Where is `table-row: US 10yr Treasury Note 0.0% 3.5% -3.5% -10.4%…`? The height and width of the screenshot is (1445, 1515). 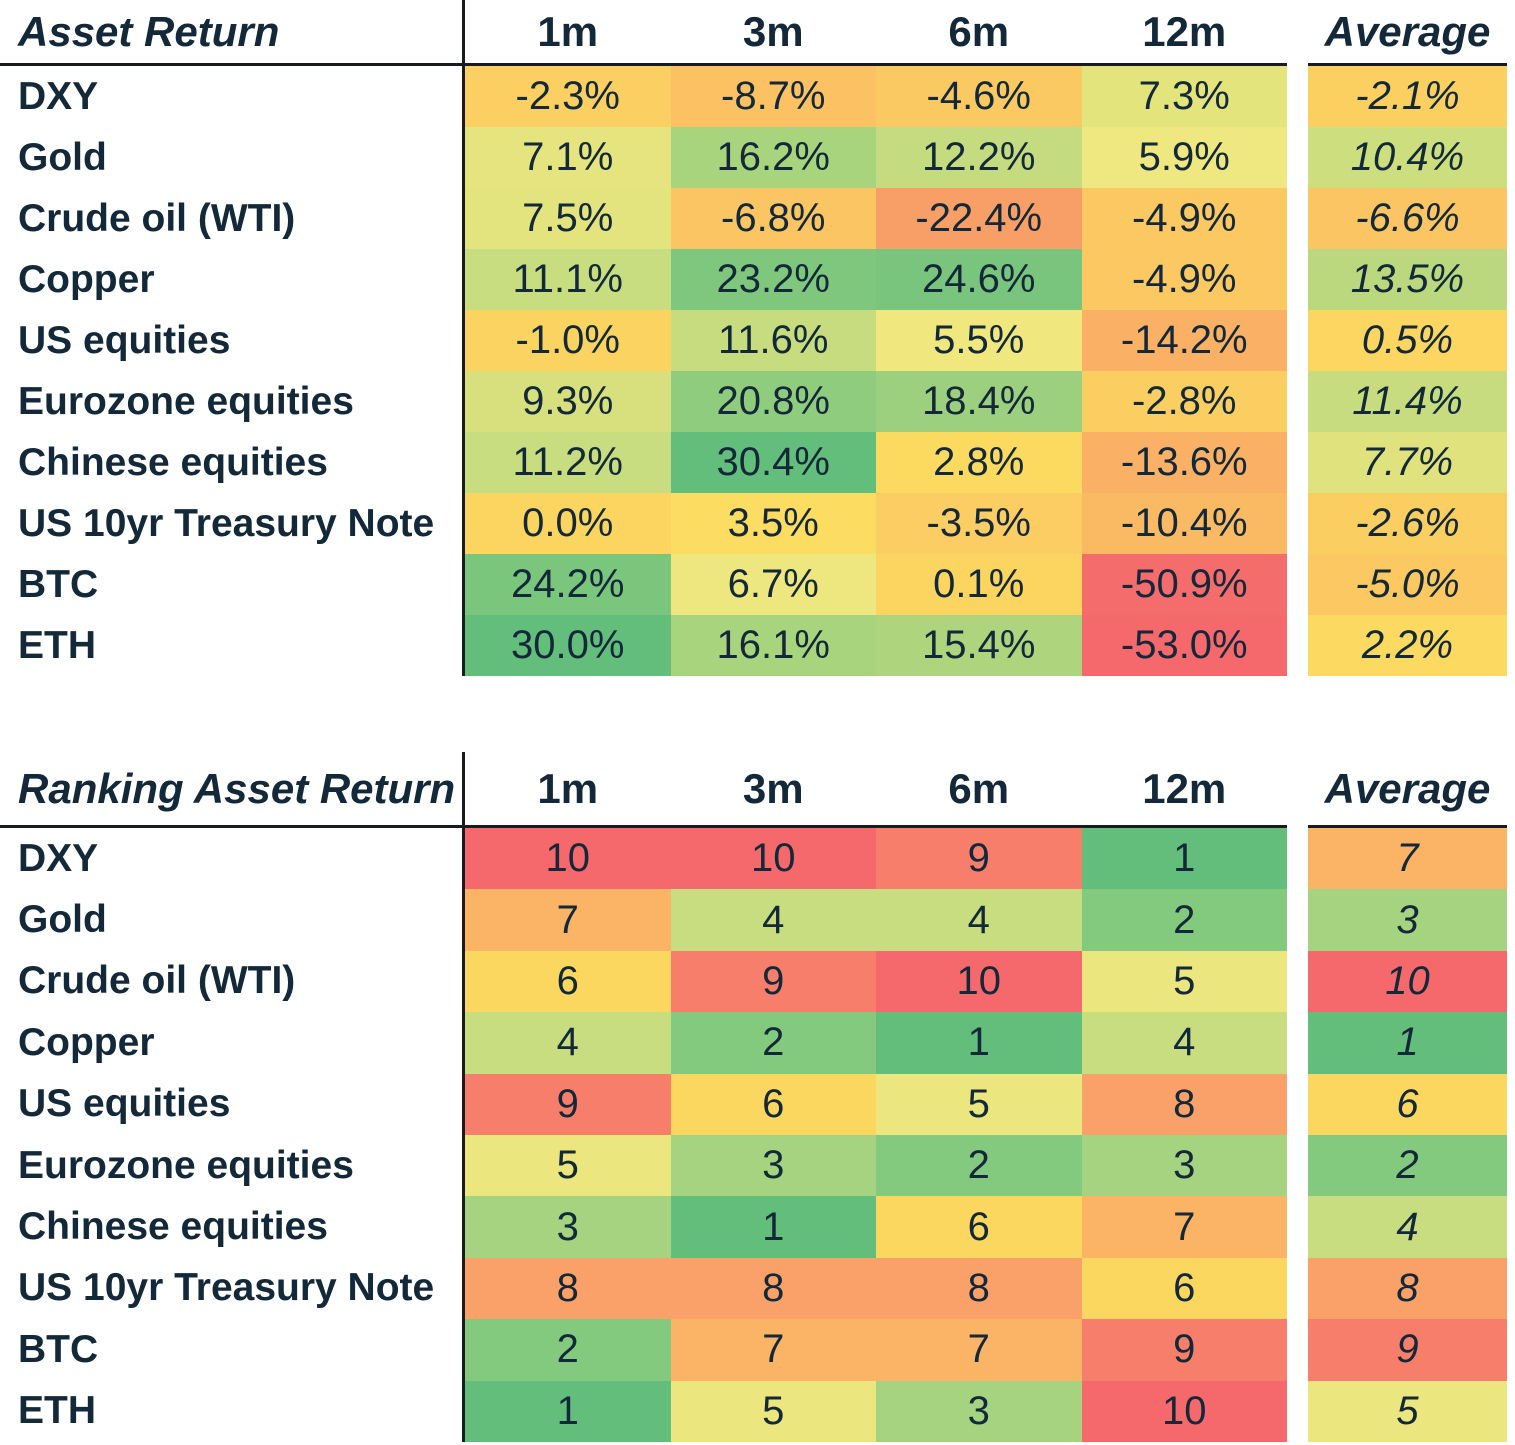
table-row: US 10yr Treasury Note 0.0% 3.5% -3.5% -10.4%… is located at coordinates (757, 523).